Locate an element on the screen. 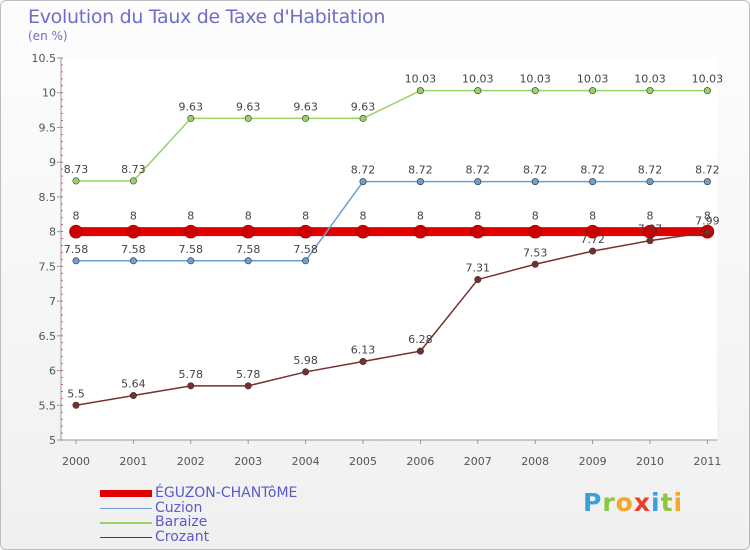 This screenshot has height=550, width=750. data-label: 5.5 is located at coordinates (76, 393).